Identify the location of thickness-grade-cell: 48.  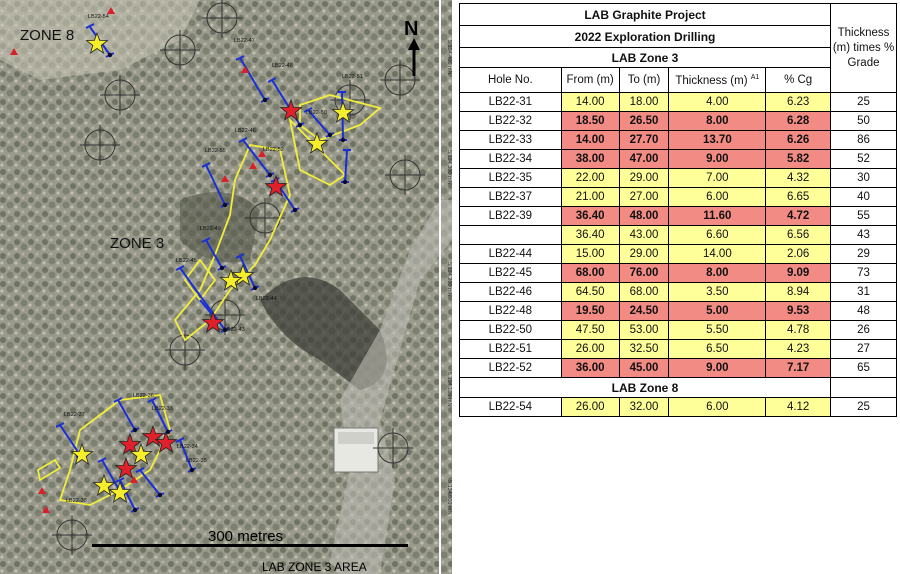
(863, 311).